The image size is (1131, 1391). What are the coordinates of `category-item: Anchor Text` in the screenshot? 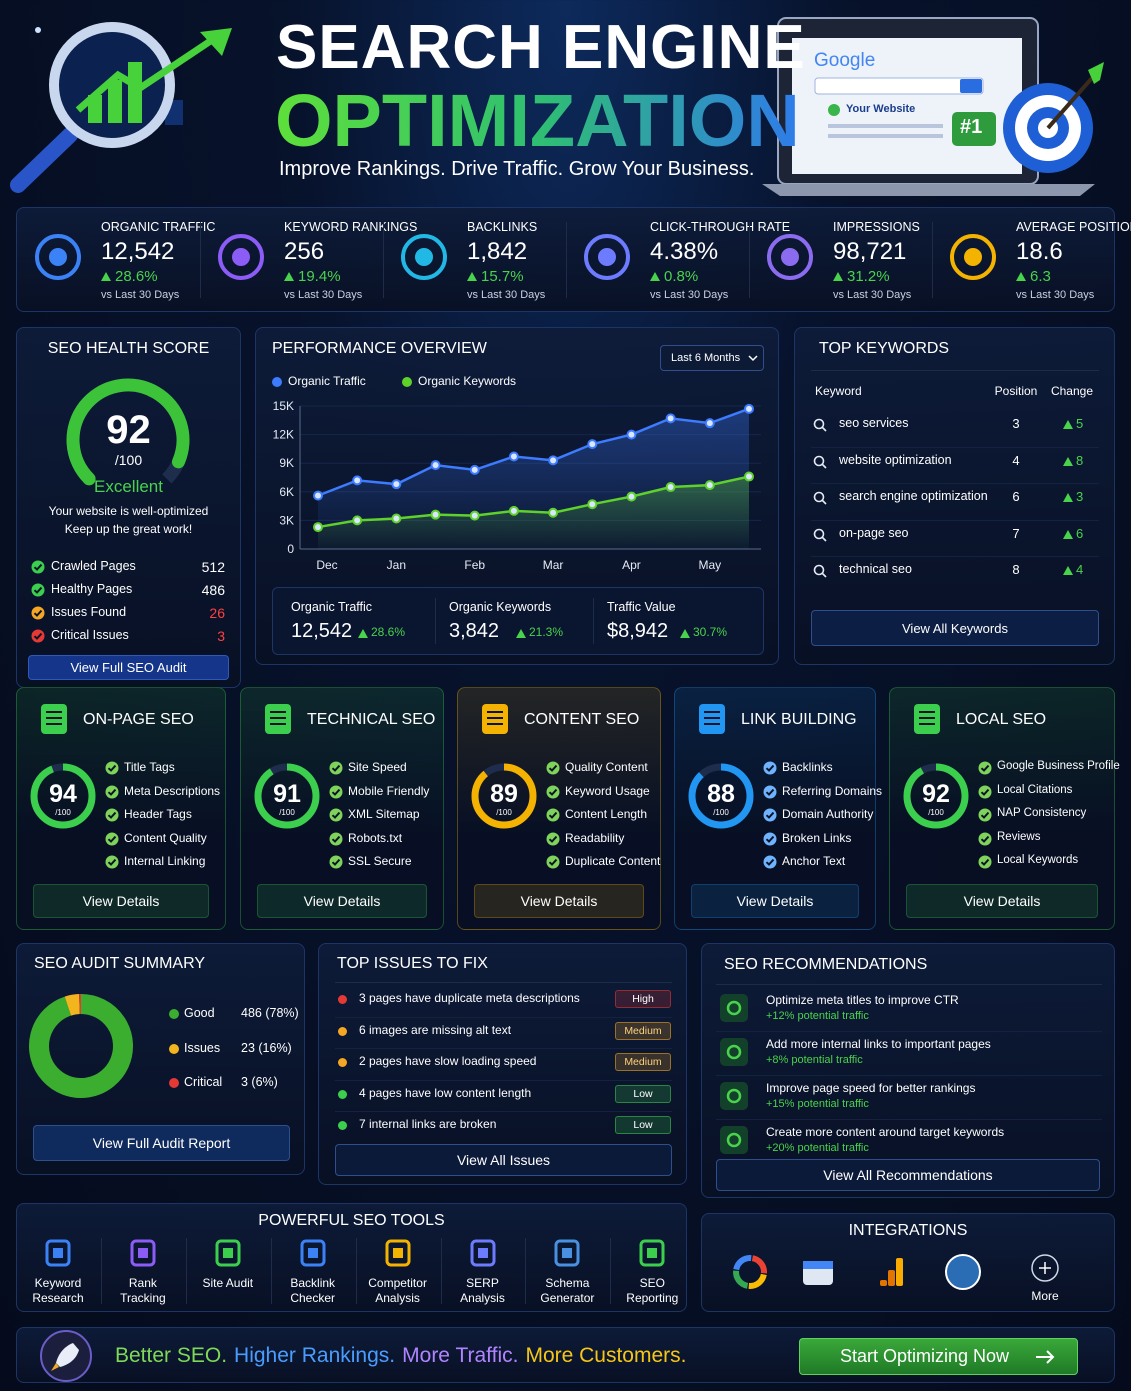 It's located at (814, 861).